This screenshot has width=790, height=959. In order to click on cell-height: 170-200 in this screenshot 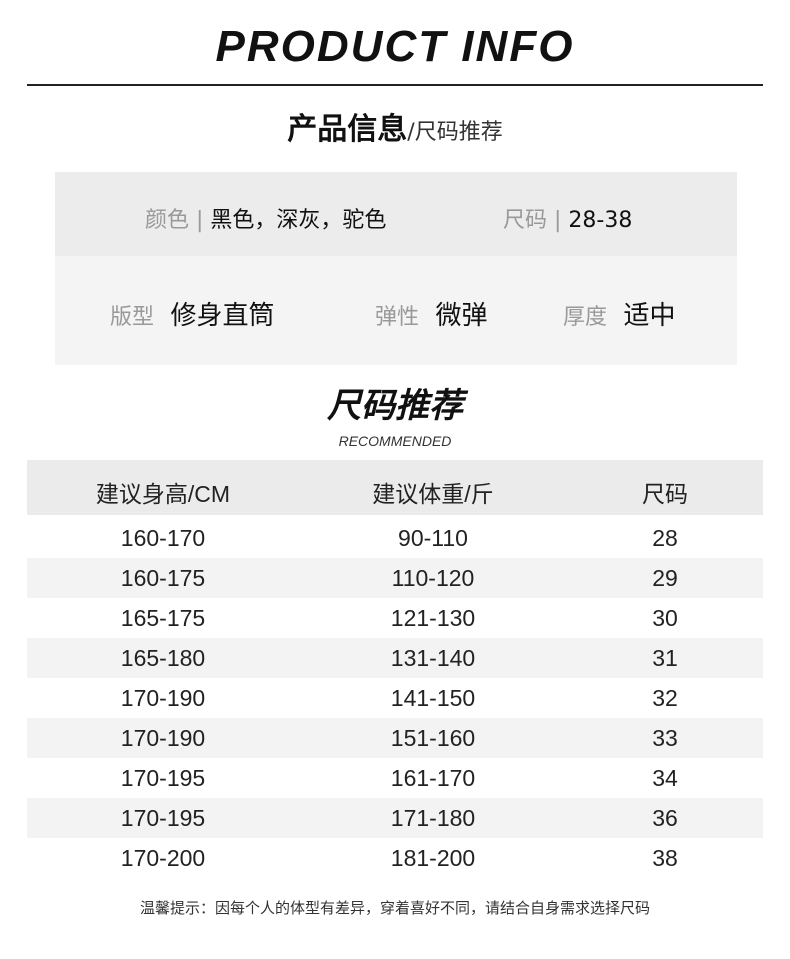, I will do `click(163, 858)`.